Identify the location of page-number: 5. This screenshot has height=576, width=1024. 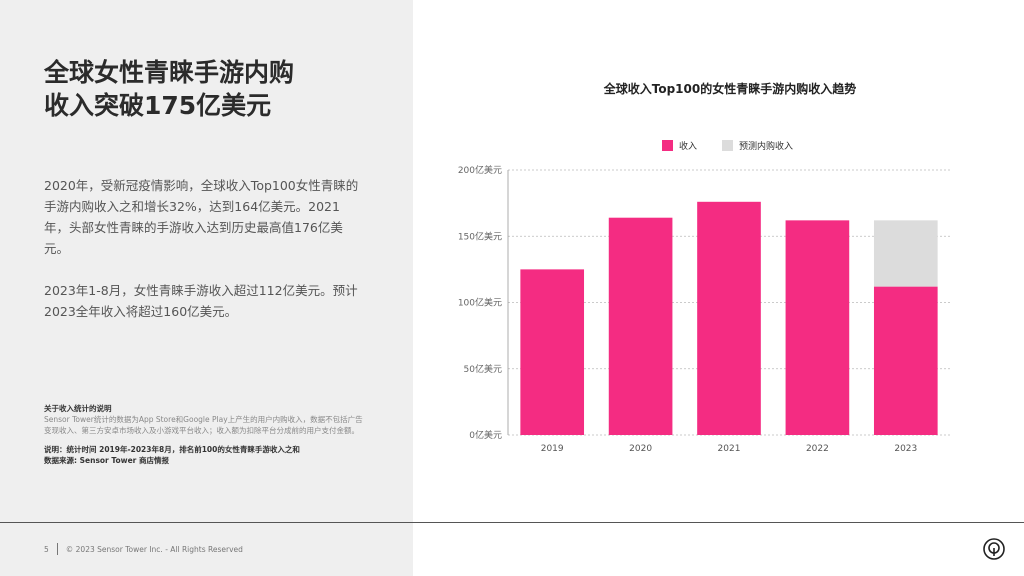
(46, 549).